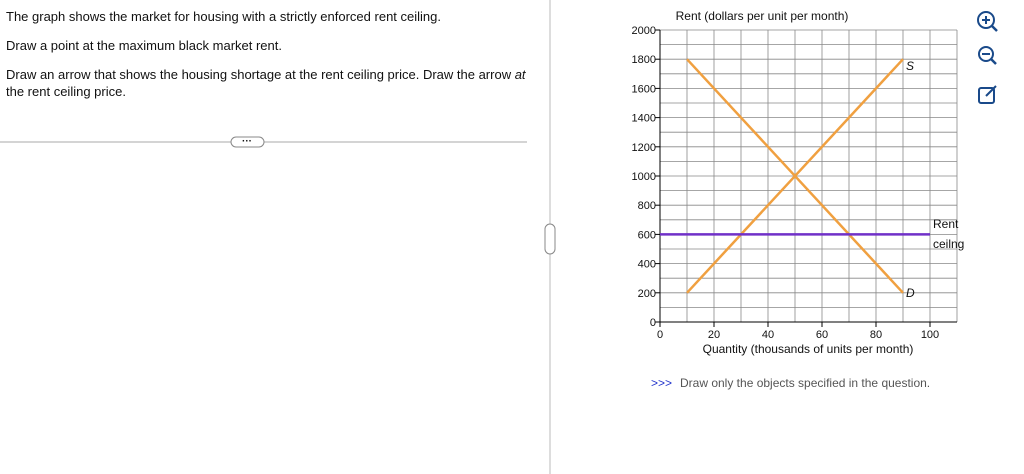  Describe the element at coordinates (550, 239) in the screenshot. I see `resize-handle` at that location.